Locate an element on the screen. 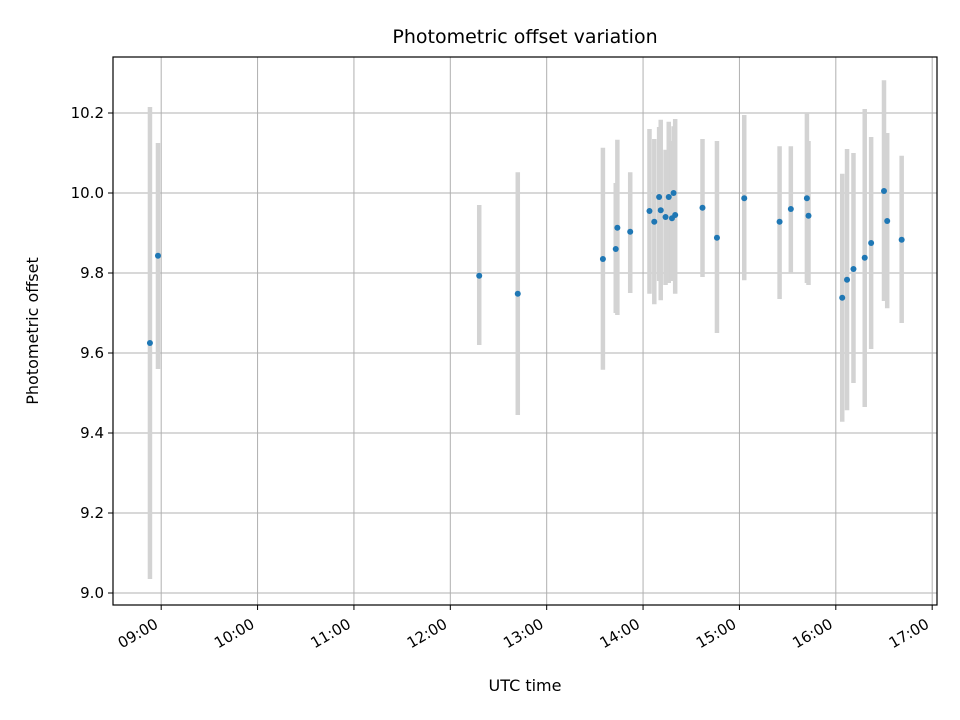 The image size is (960, 720). y-tick-label: 10.0 is located at coordinates (87, 193).